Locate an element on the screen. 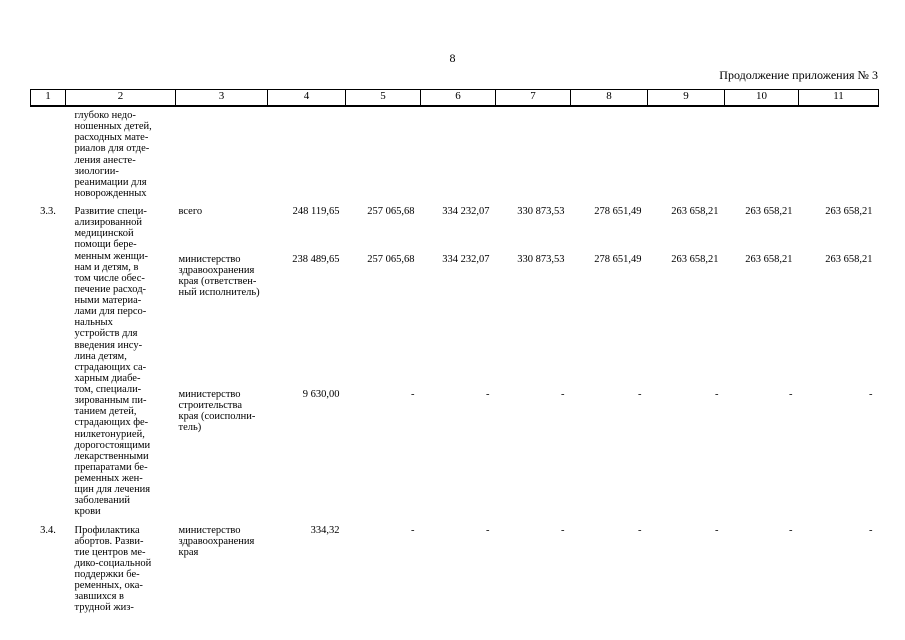 This screenshot has width=905, height=640. value-cell: 248 119,65 is located at coordinates (316, 212).